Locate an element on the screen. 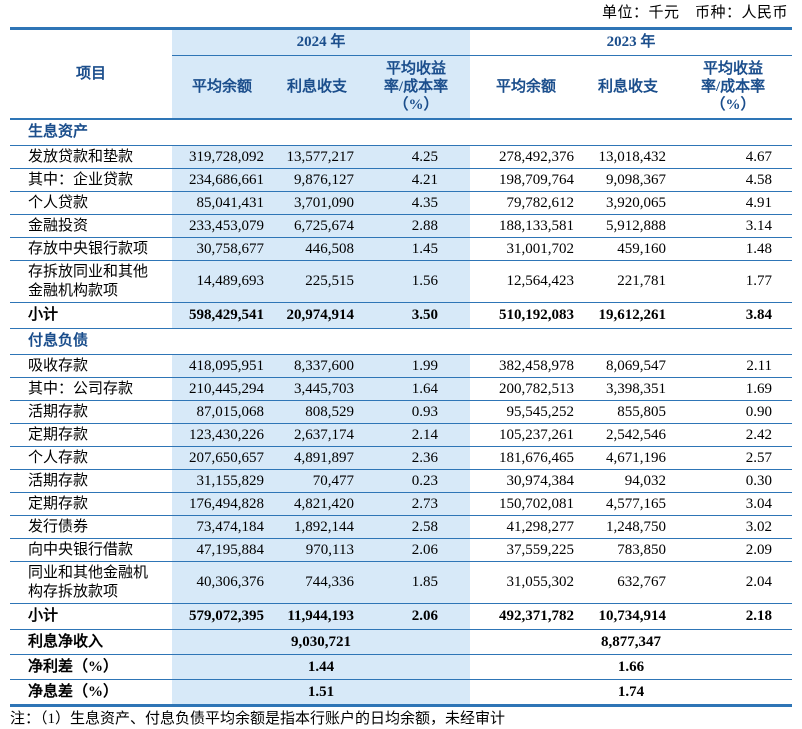 Image resolution: width=802 pixels, height=729 pixels. column-group-2024: 2024 年 is located at coordinates (321, 42).